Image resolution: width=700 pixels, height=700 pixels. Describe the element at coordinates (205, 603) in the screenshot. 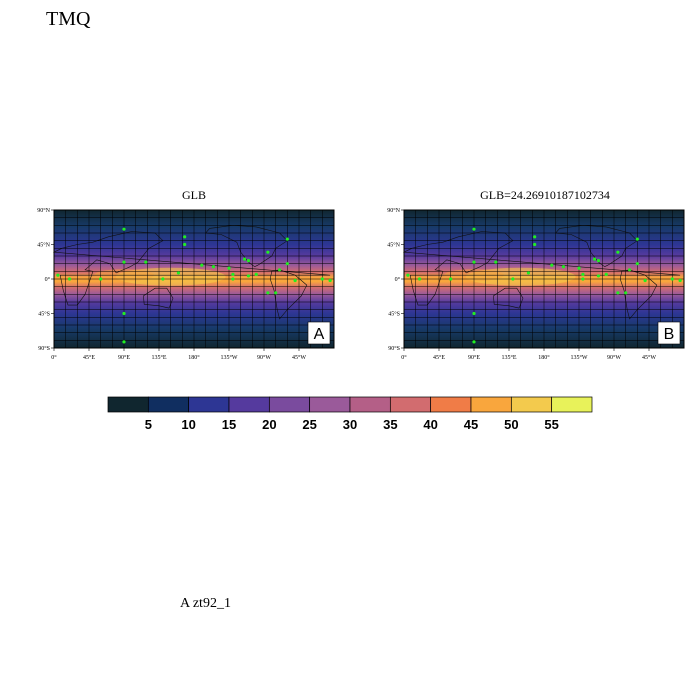

I see `footer-label: A zt92_1` at that location.